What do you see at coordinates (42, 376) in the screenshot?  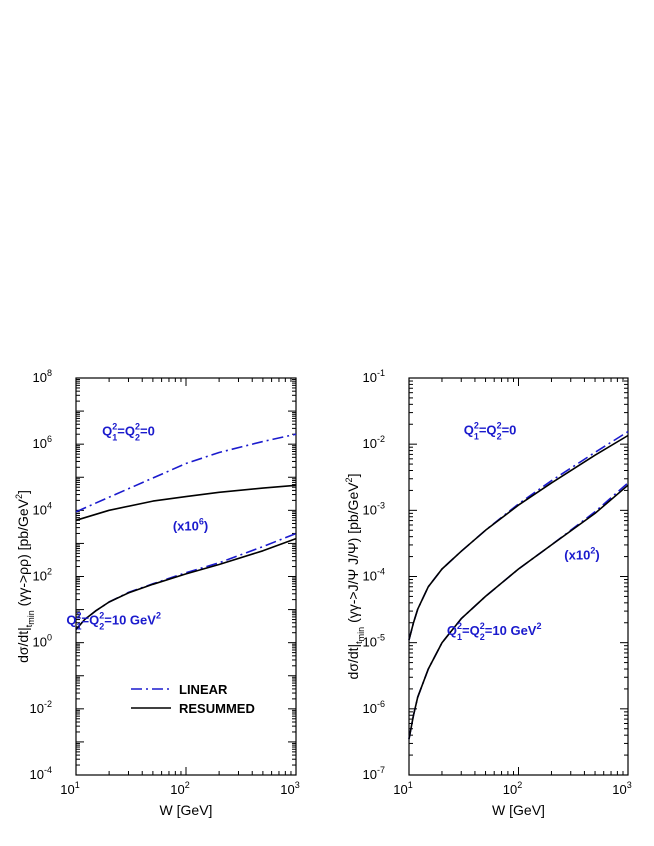 I see `y-tick-label: 10⁸` at bounding box center [42, 376].